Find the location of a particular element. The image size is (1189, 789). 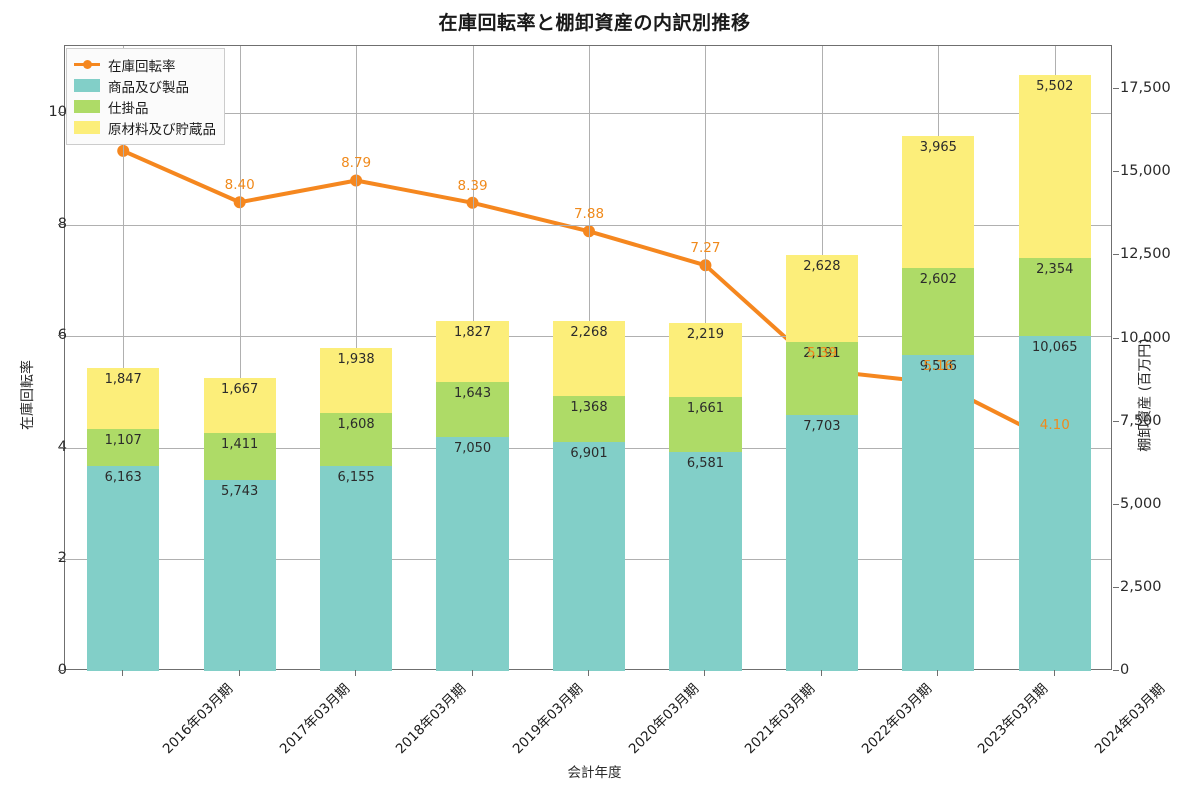

bar-value-label: 6,581 is located at coordinates (705, 464).